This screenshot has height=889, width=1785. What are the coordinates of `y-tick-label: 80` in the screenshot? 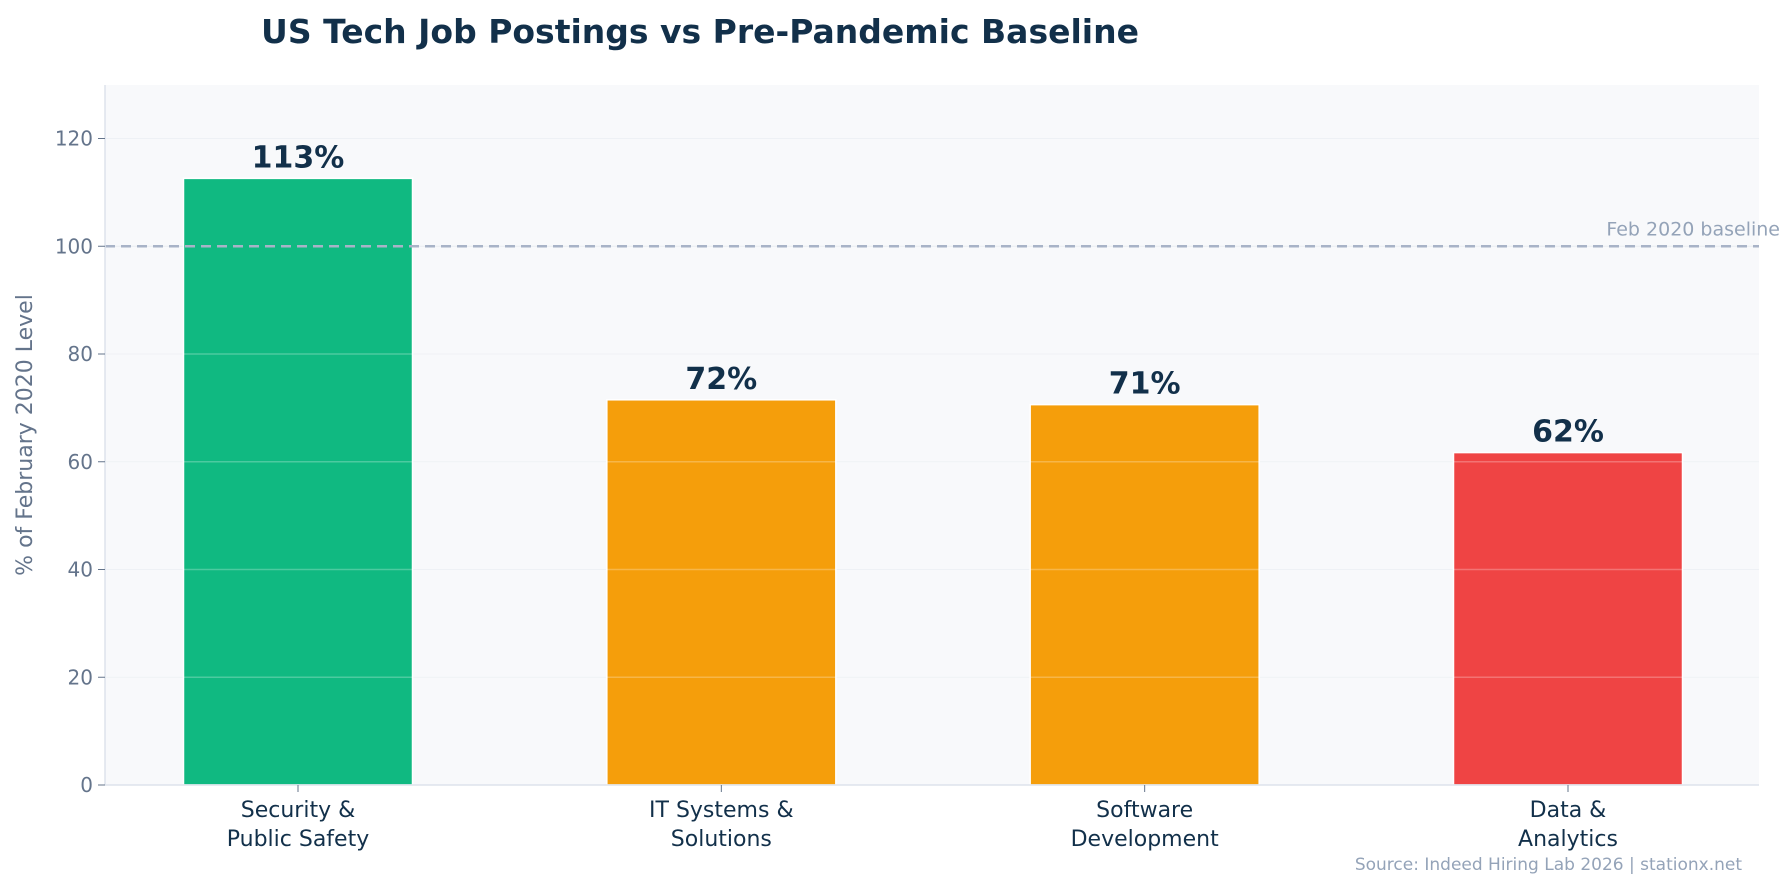 It's located at (80, 354).